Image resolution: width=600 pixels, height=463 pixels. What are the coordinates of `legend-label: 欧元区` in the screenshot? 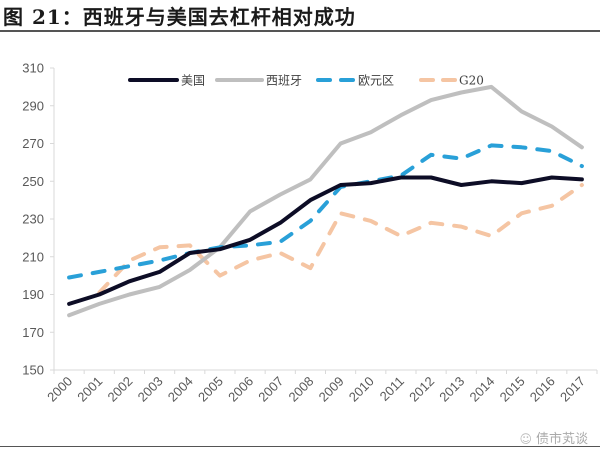 It's located at (376, 81).